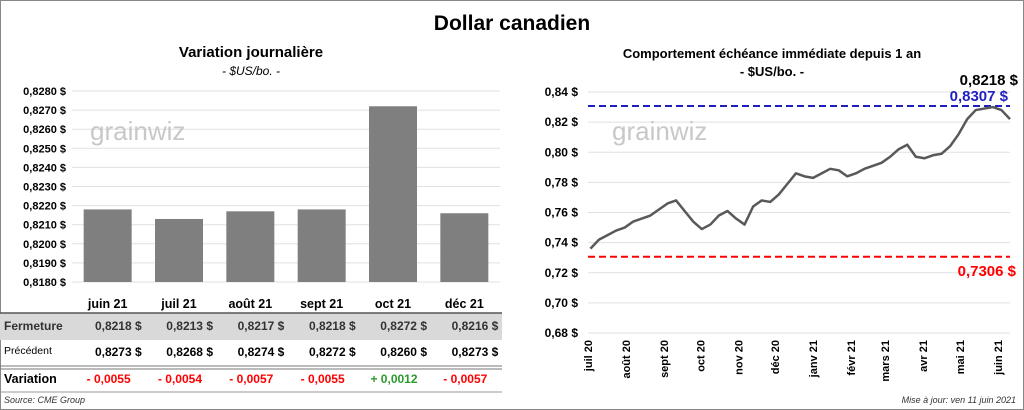 The image size is (1024, 410). I want to click on main-title: Dollar canadien, so click(512, 23).